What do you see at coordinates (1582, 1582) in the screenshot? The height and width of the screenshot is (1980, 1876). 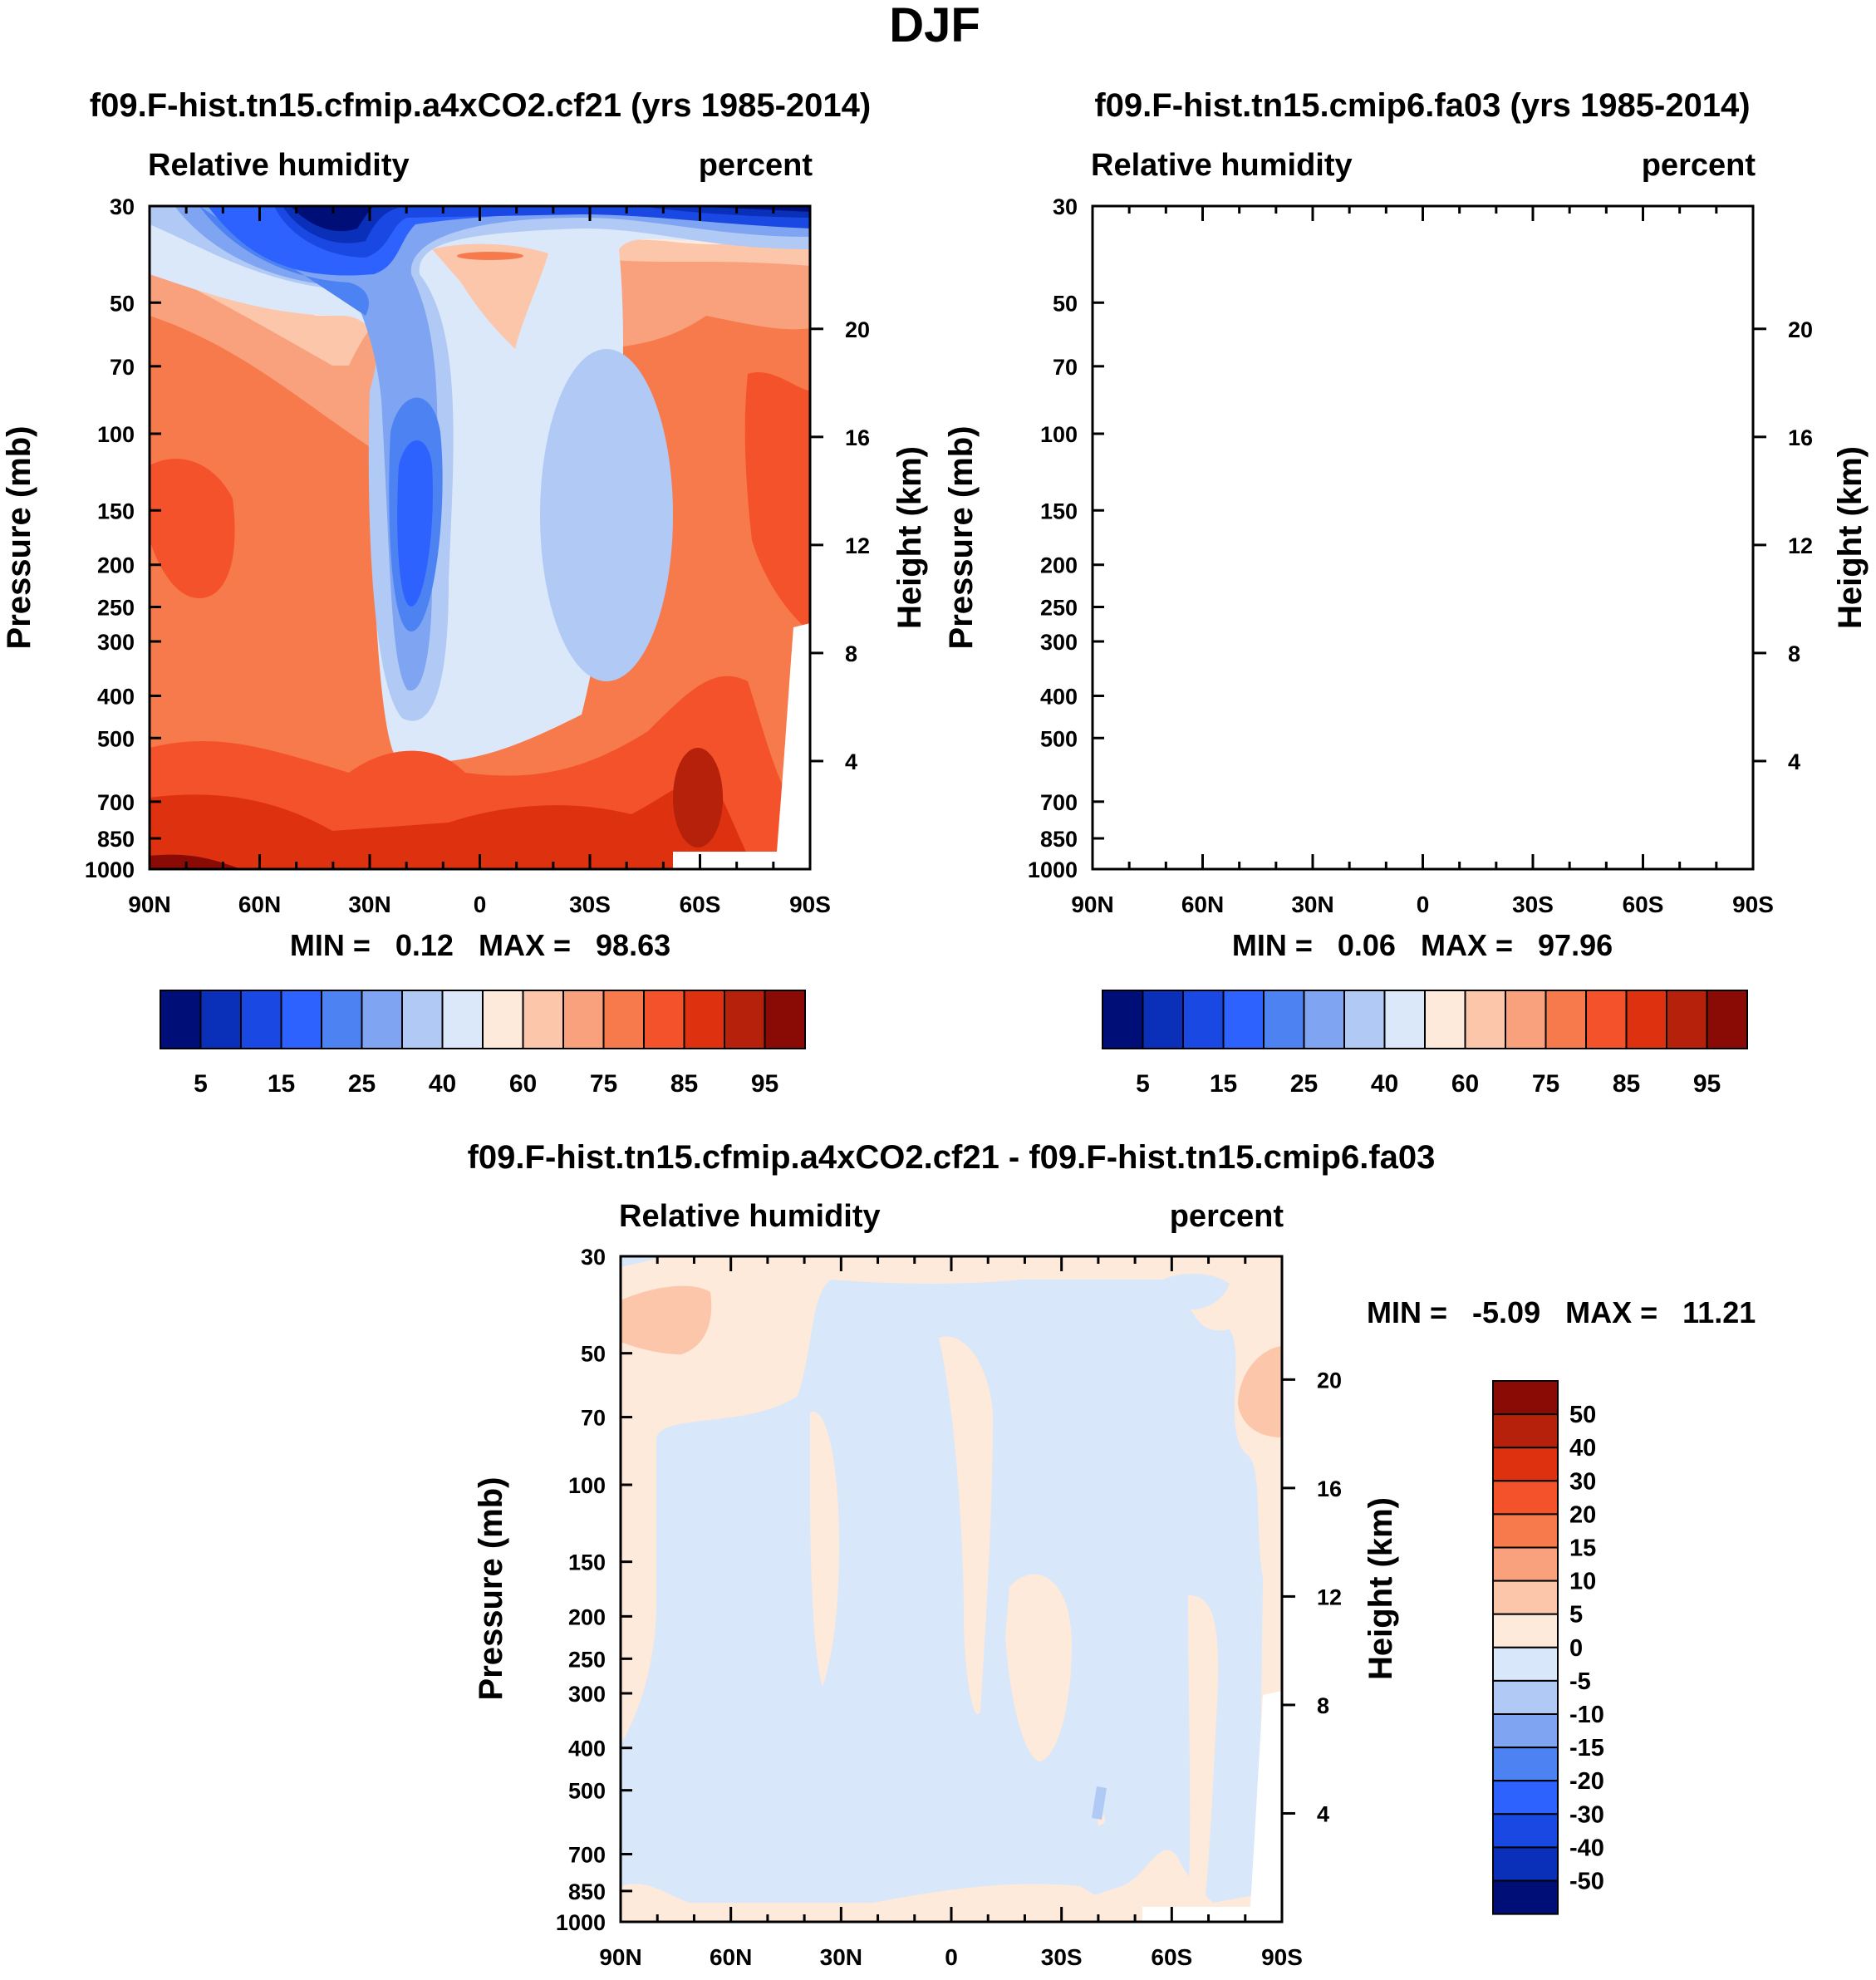 I see `colorbar-label: 10` at bounding box center [1582, 1582].